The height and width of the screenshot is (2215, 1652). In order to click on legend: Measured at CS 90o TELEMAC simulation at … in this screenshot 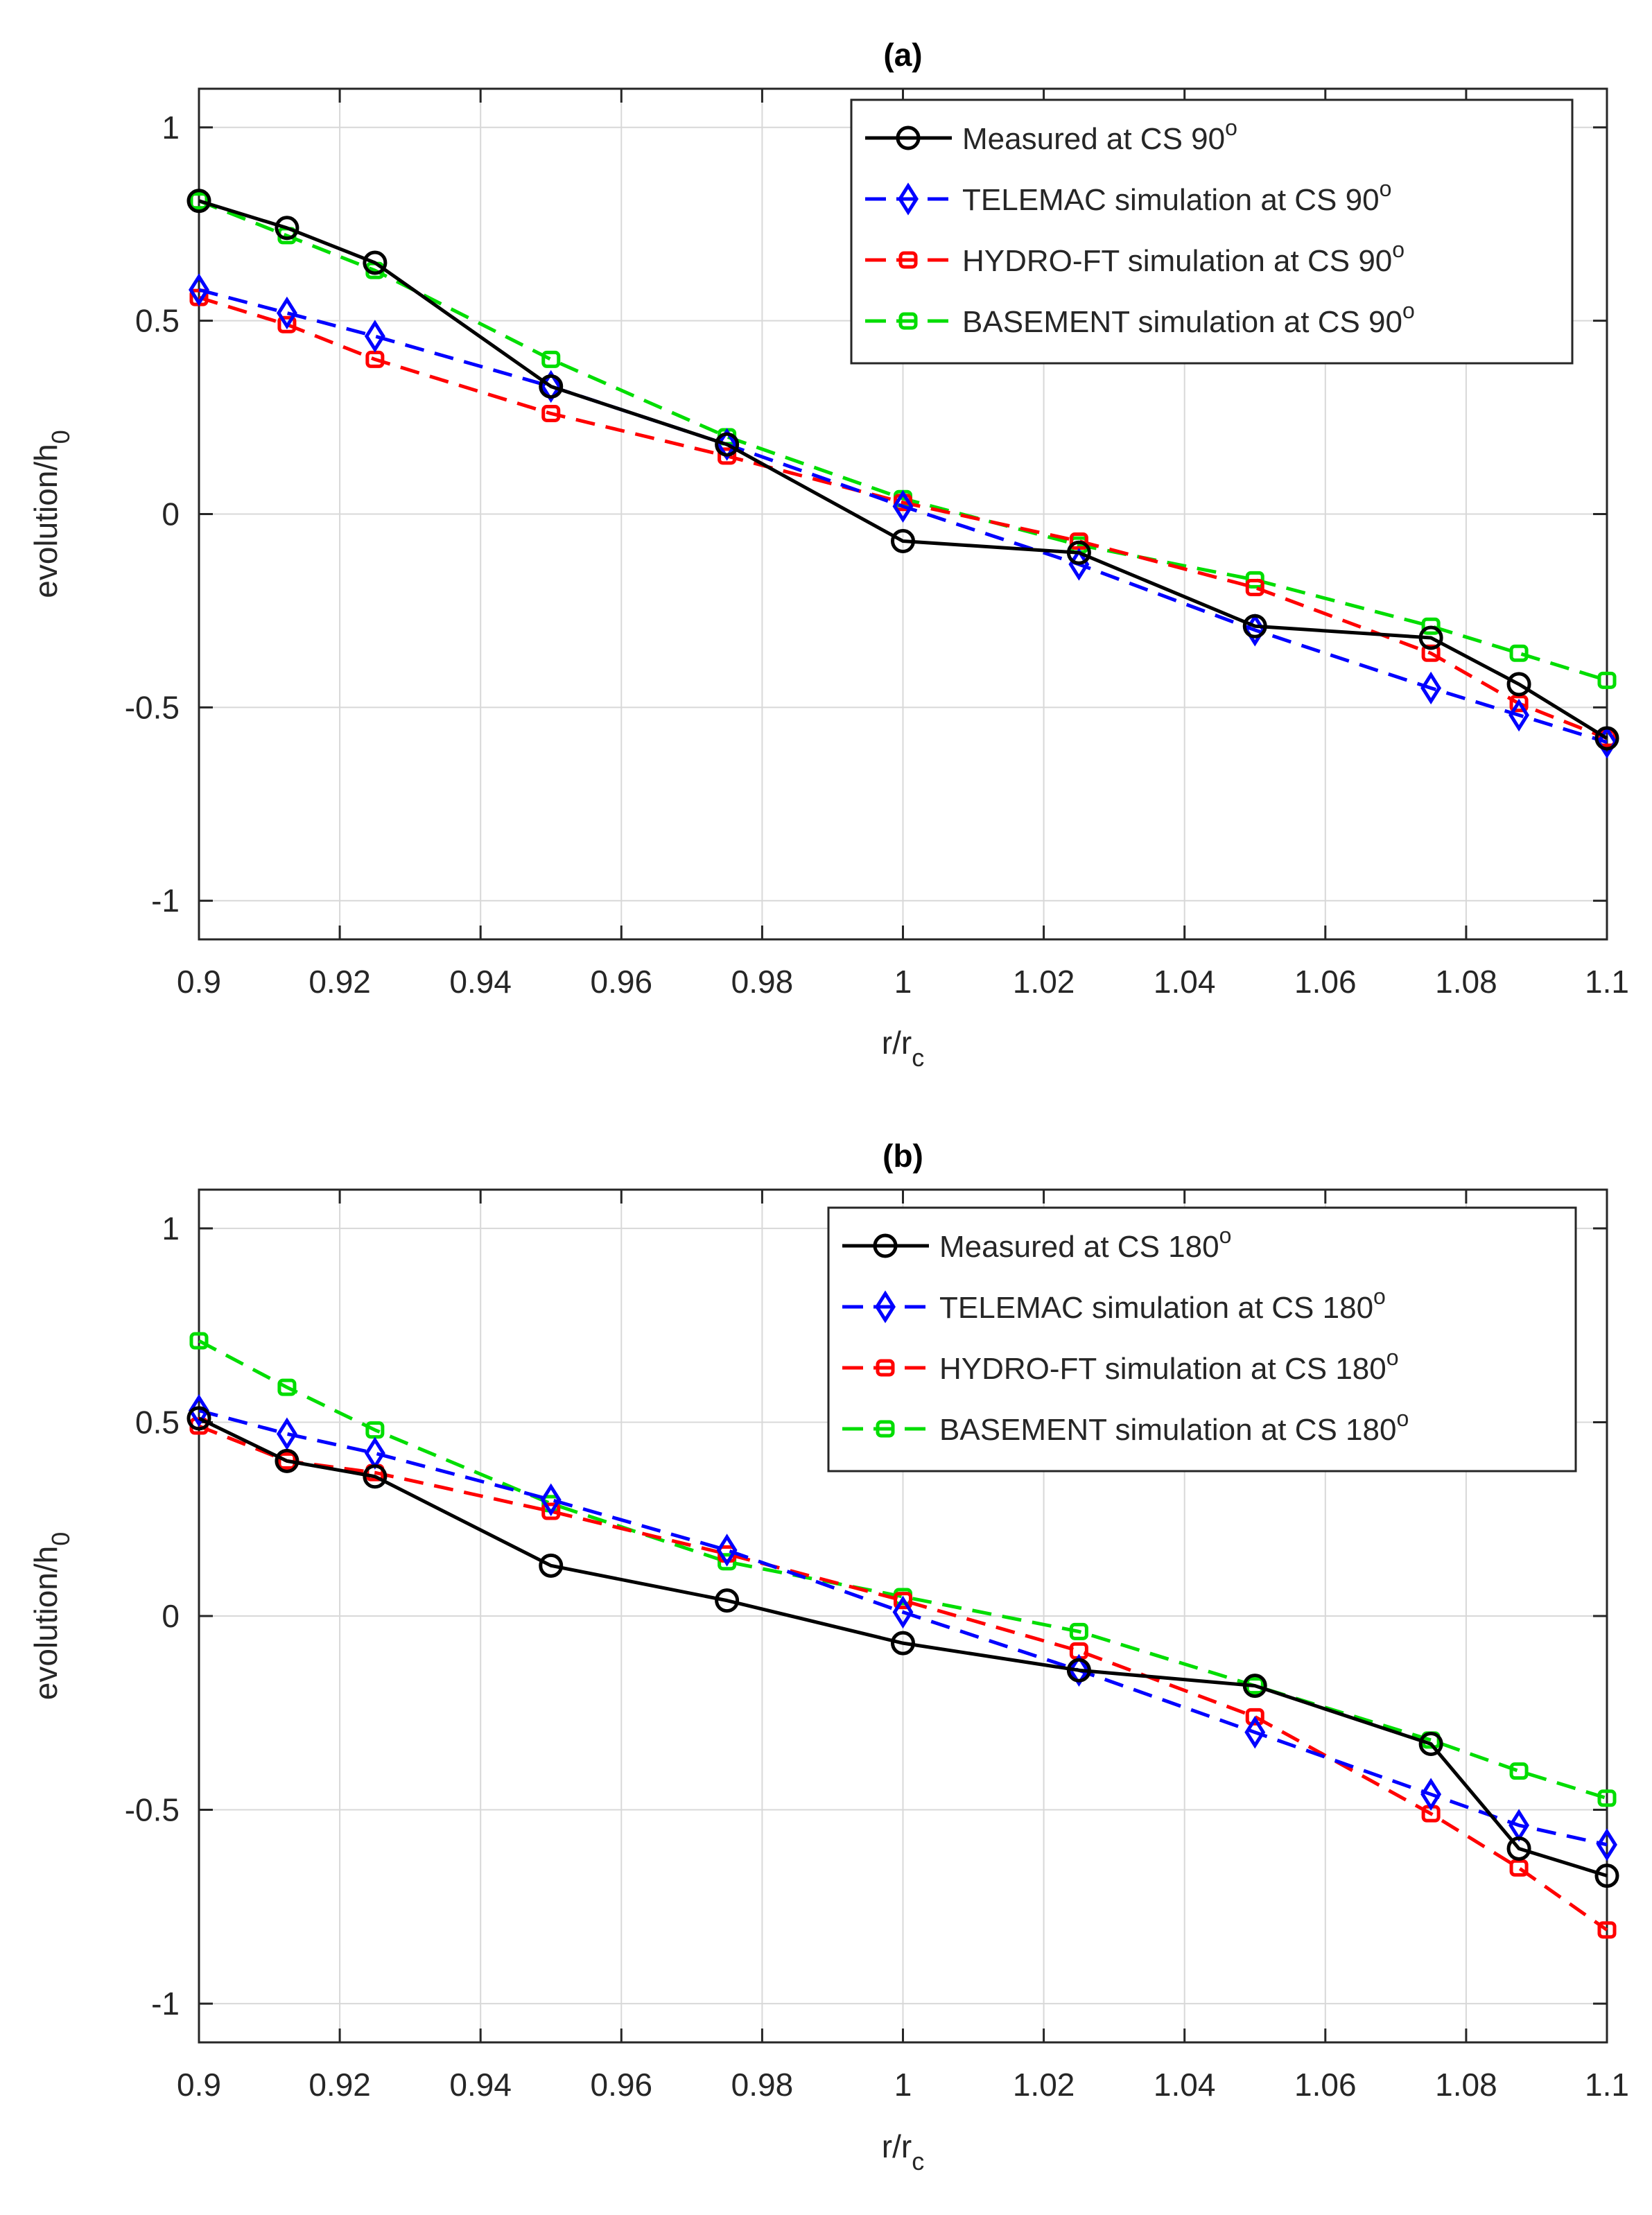, I will do `click(1212, 232)`.